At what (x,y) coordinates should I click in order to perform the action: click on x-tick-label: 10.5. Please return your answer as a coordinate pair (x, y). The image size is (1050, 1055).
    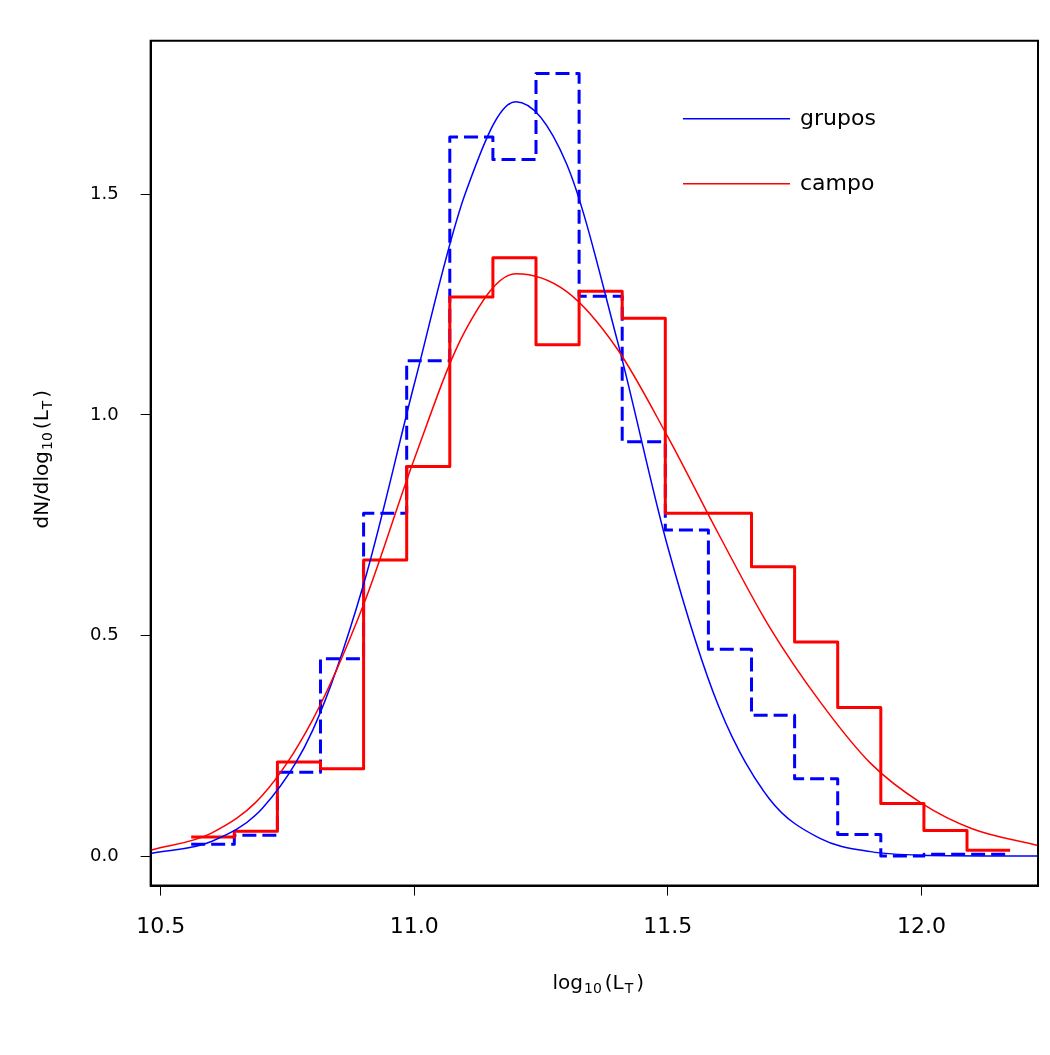
    Looking at the image, I should click on (161, 925).